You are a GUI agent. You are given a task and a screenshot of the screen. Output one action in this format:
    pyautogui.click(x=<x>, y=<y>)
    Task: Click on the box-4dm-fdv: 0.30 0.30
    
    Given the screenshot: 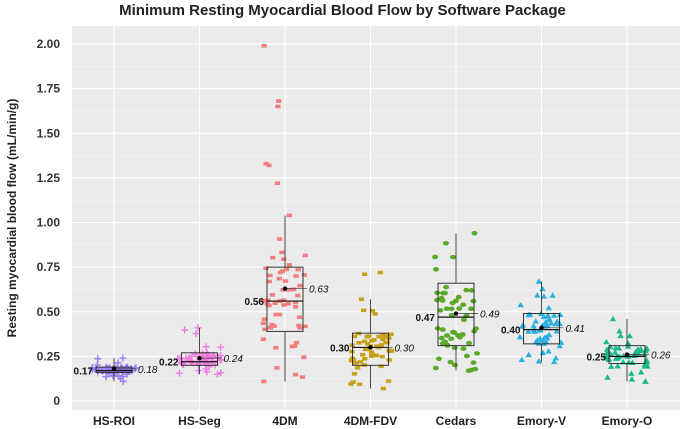 What is the action you would take?
    pyautogui.click(x=372, y=330)
    